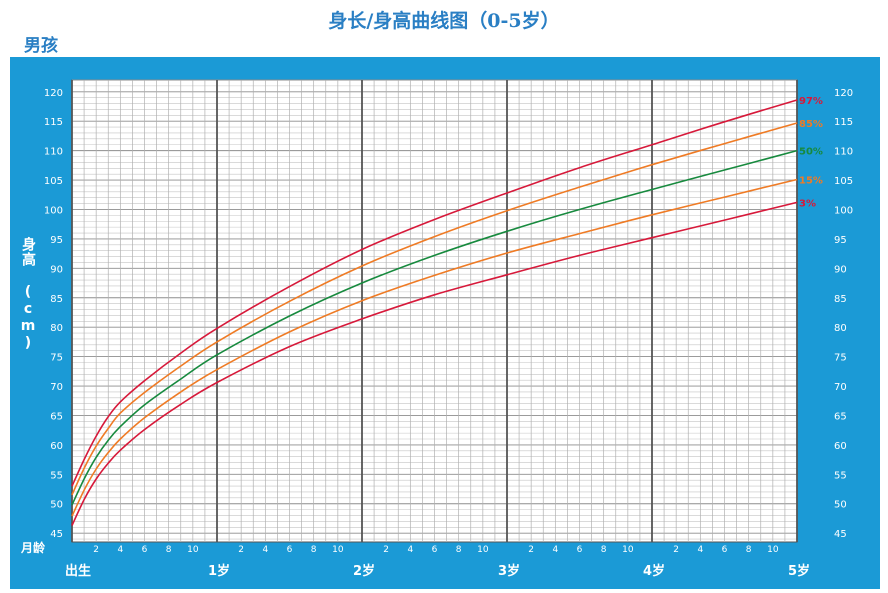  What do you see at coordinates (843, 152) in the screenshot?
I see `y-tick-label-right: 110` at bounding box center [843, 152].